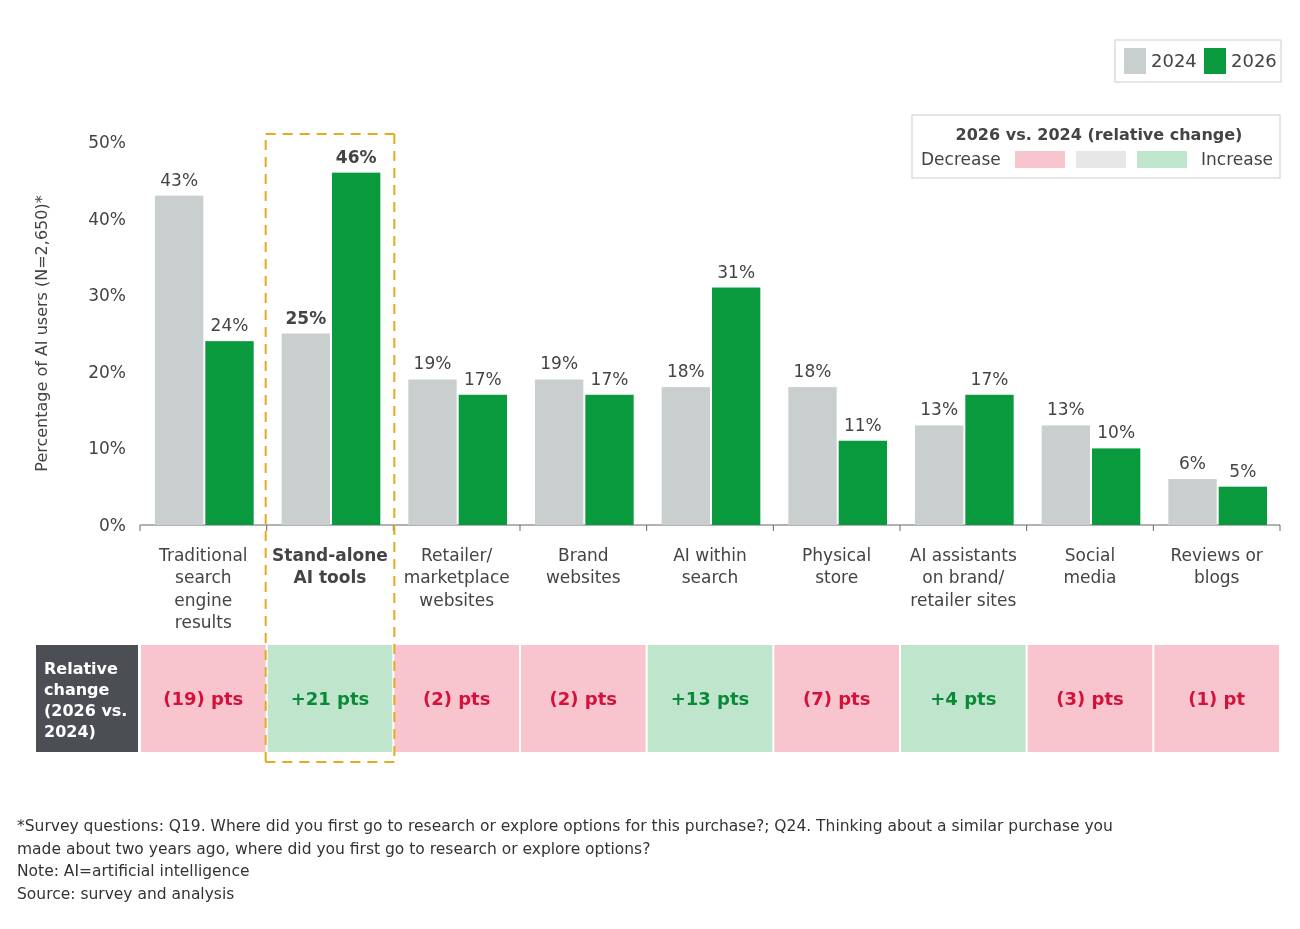 This screenshot has height=929, width=1300. Describe the element at coordinates (1116, 432) in the screenshot. I see `data-label: 10%` at that location.